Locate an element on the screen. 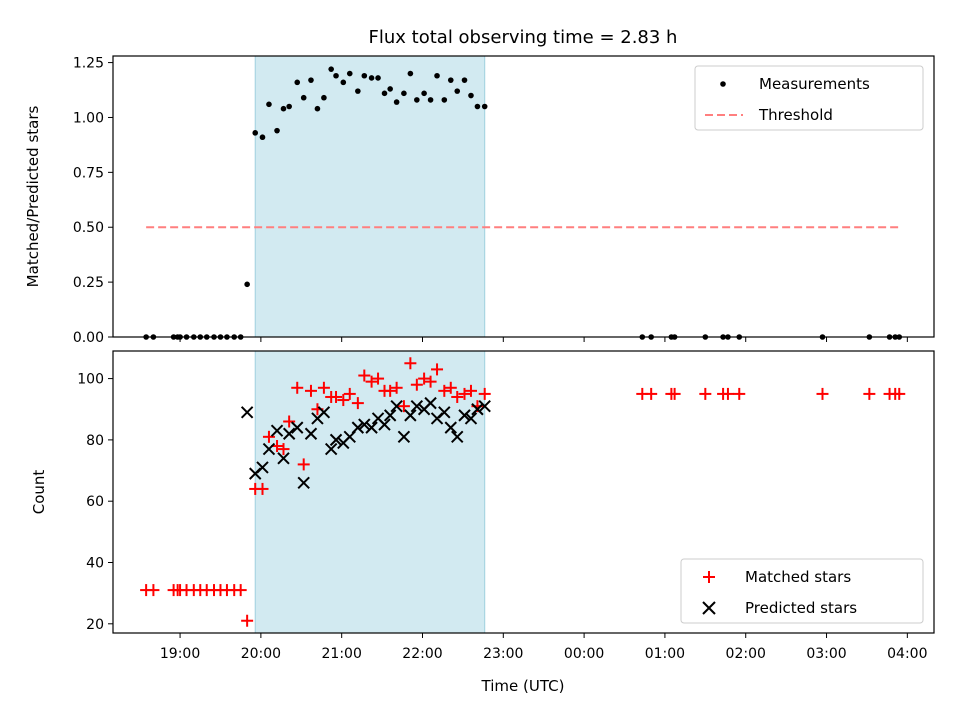  y-axis-label: Count is located at coordinates (39, 492).